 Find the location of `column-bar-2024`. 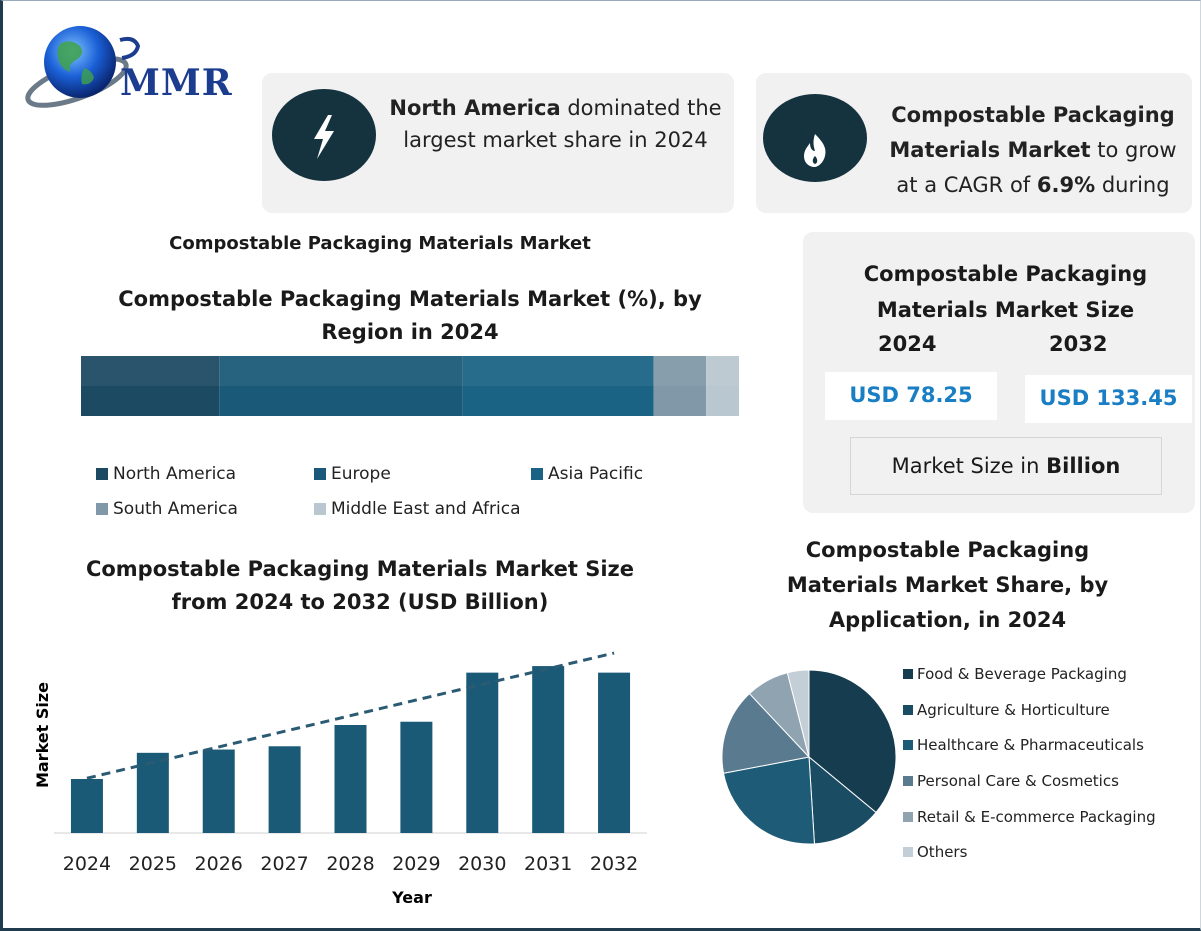

column-bar-2024 is located at coordinates (86, 806).